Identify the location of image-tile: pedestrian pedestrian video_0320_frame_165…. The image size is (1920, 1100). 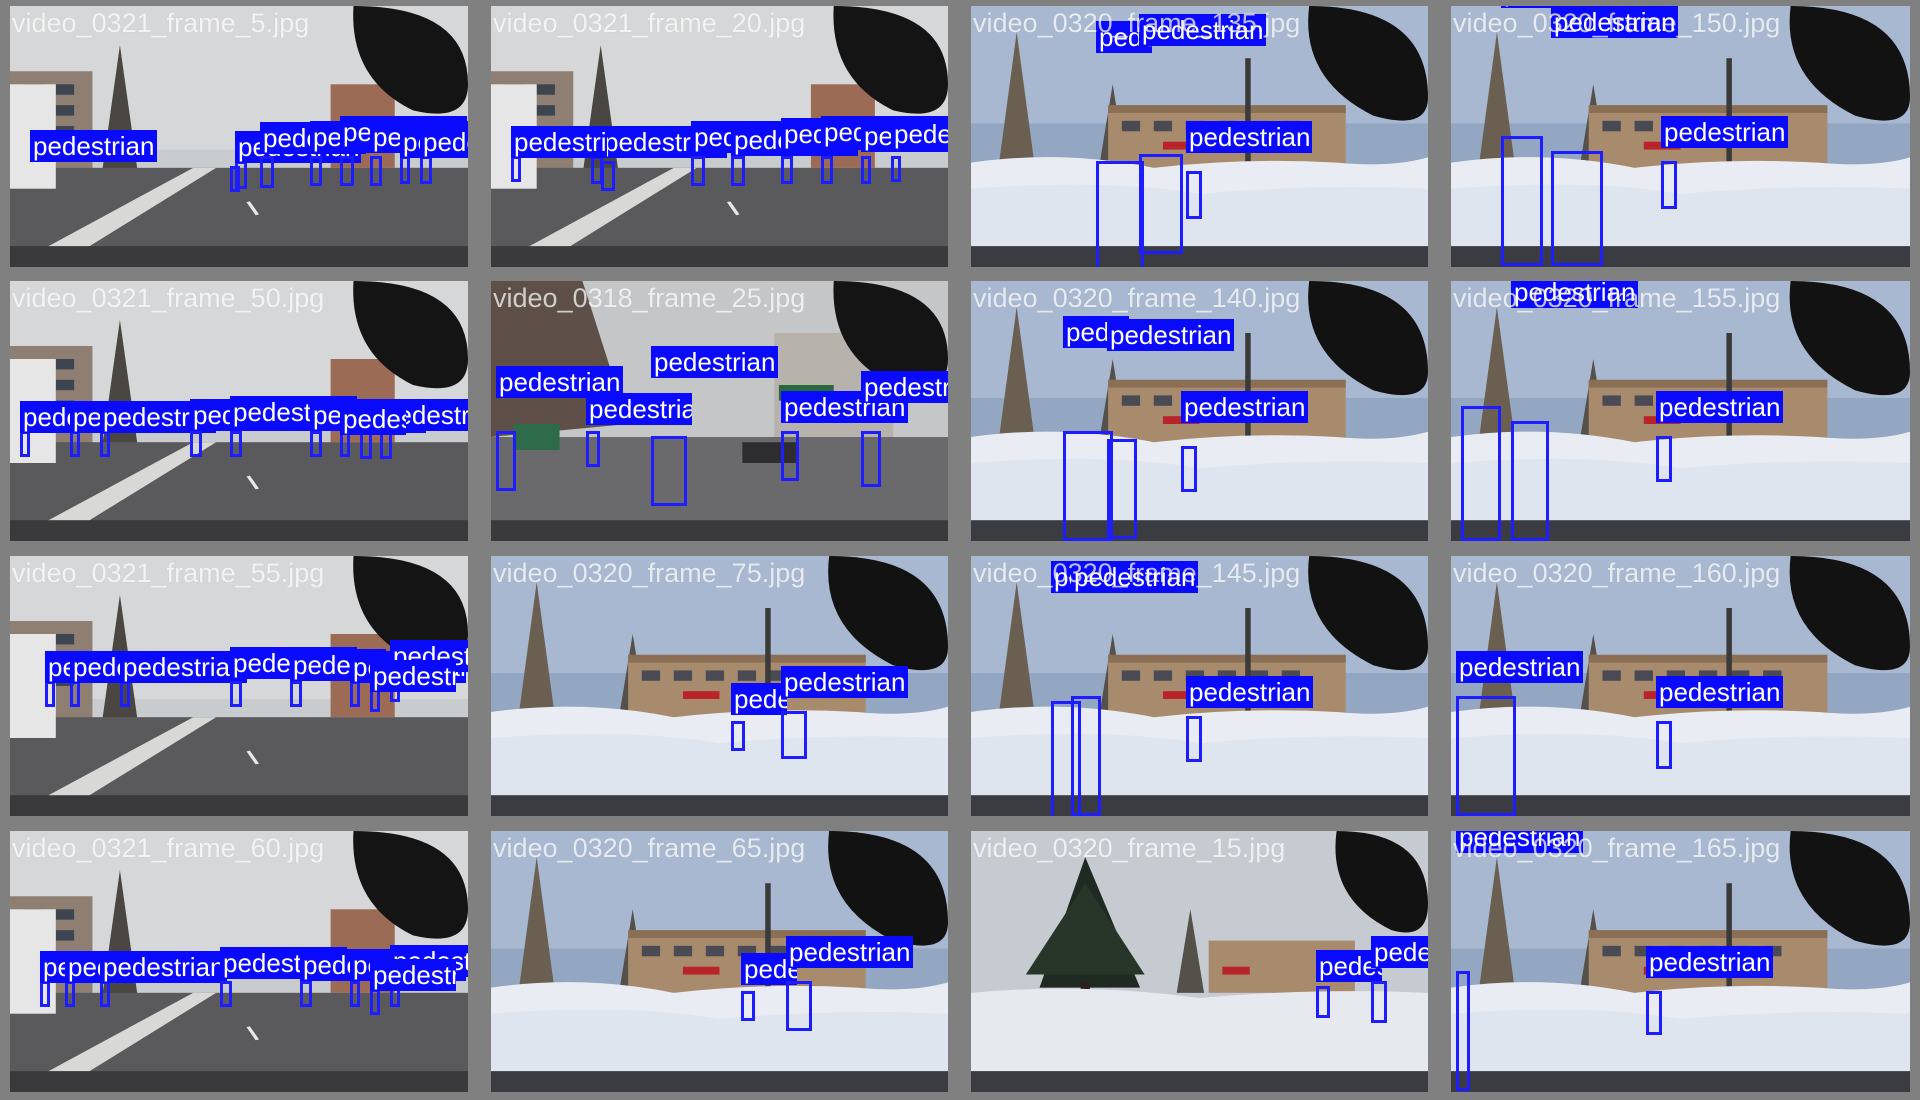
(1680, 961).